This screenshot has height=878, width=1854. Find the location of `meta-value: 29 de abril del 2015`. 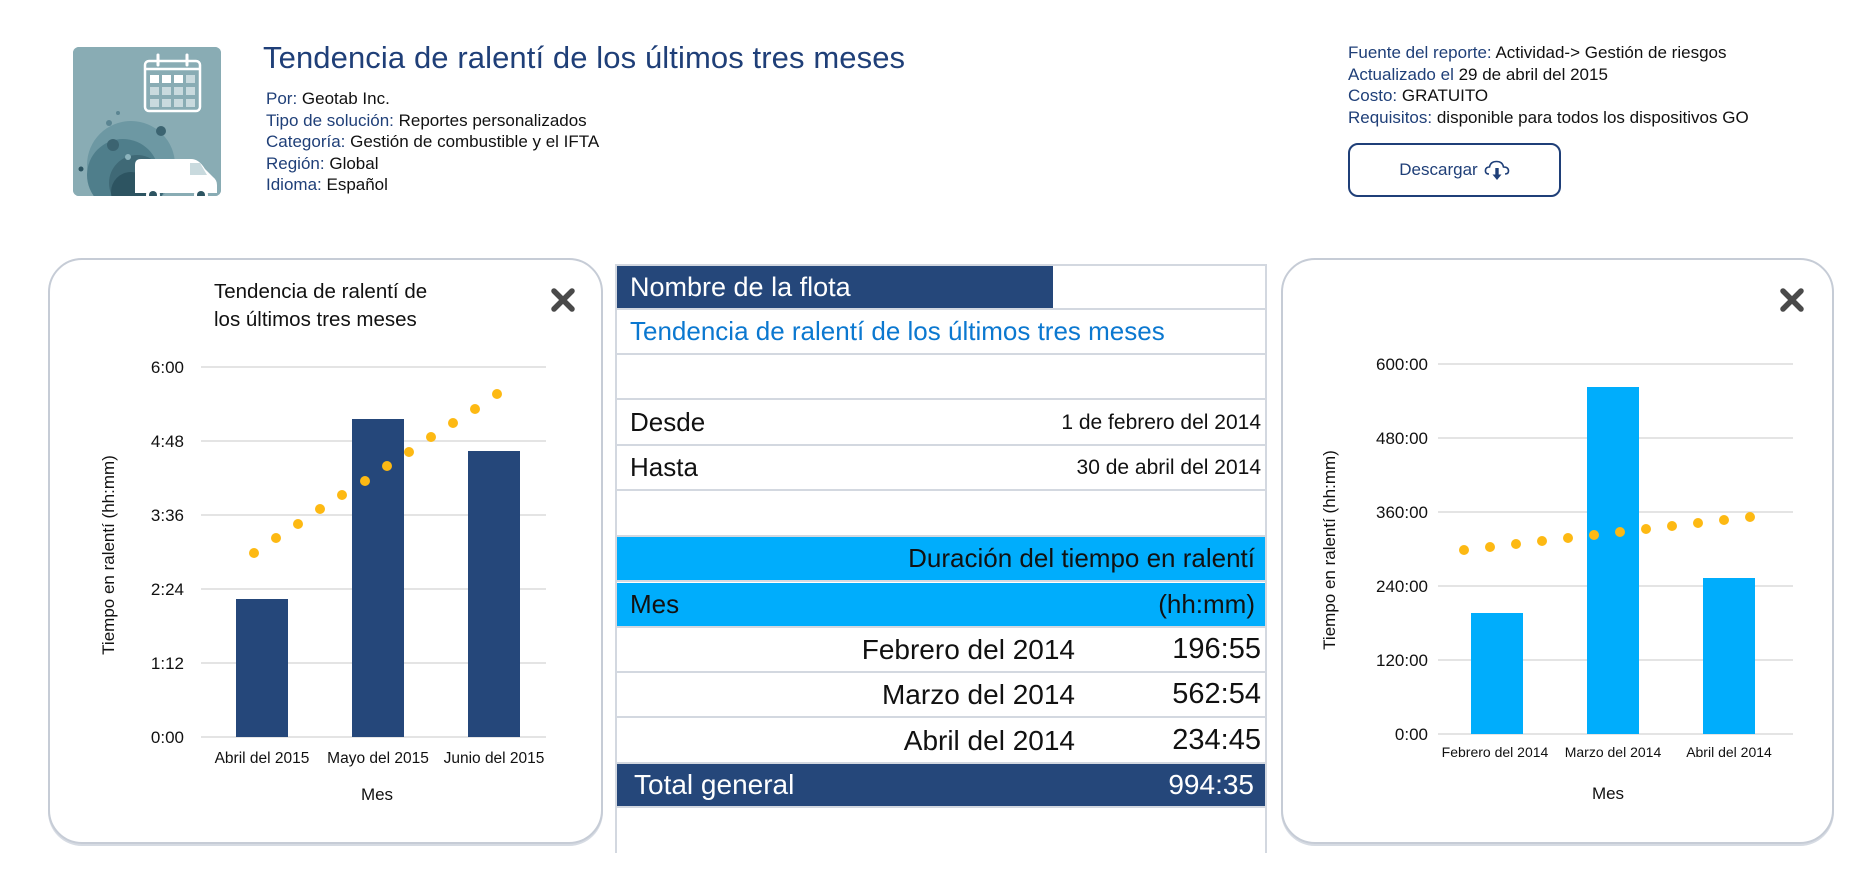

meta-value: 29 de abril del 2015 is located at coordinates (1533, 74).